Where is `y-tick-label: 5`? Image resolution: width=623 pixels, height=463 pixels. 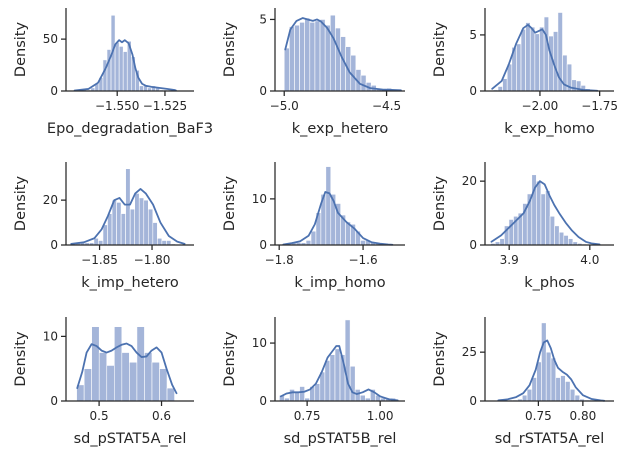 y-tick-label: 5 is located at coordinates (263, 19).